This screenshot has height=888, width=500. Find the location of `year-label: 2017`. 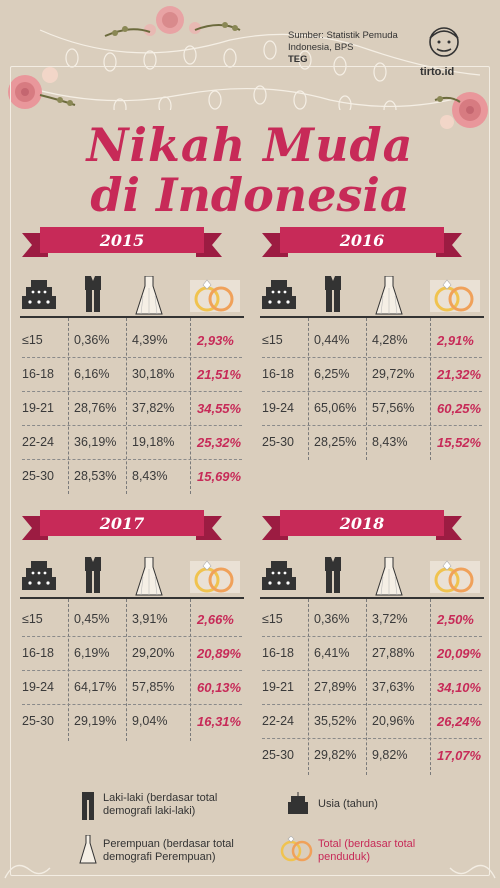

year-label: 2017 is located at coordinates (122, 523).